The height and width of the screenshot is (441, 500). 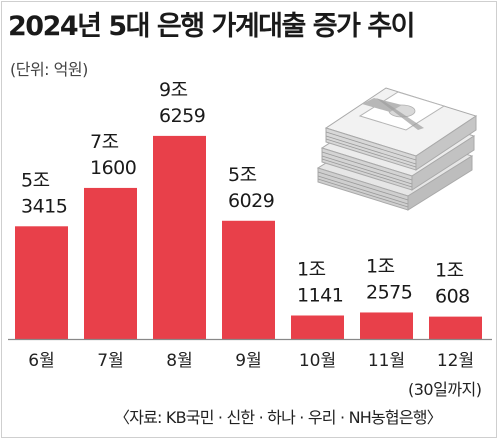 What do you see at coordinates (320, 295) in the screenshot?
I see `bar-value-label: 1141` at bounding box center [320, 295].